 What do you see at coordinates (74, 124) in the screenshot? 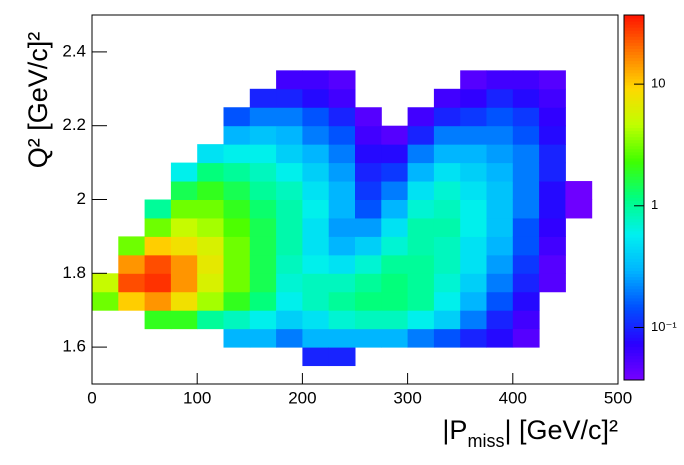
I see `y-tick-label: 2.2` at bounding box center [74, 124].